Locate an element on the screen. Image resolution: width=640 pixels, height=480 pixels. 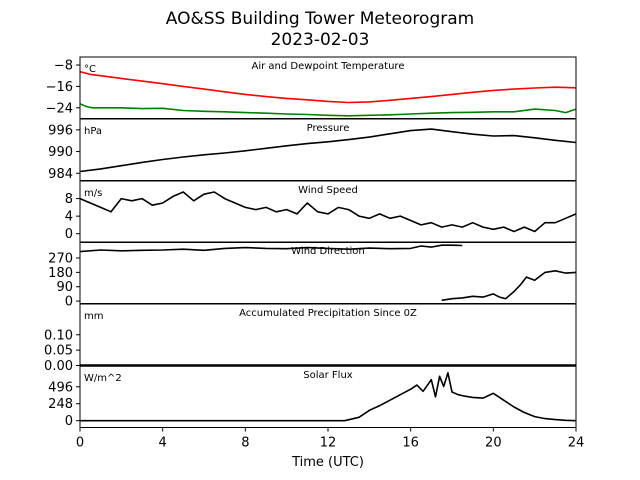
panel-3-unit: m/s is located at coordinates (93, 193).